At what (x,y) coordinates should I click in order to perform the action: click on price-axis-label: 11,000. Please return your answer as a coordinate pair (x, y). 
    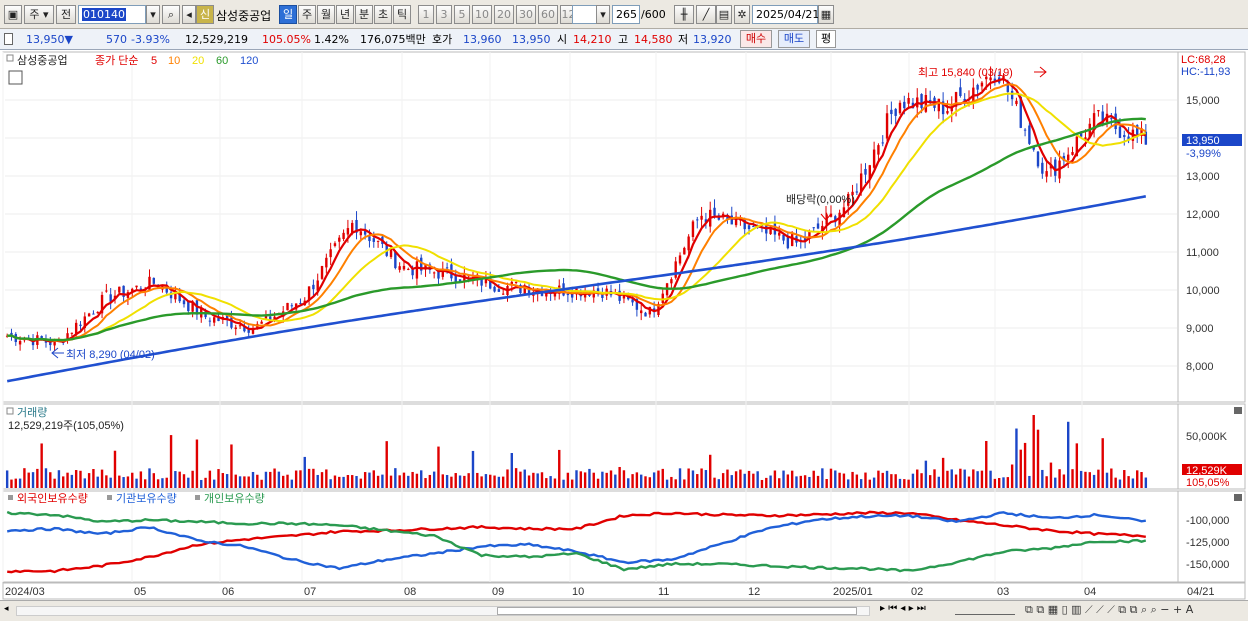
    Looking at the image, I should click on (1202, 253).